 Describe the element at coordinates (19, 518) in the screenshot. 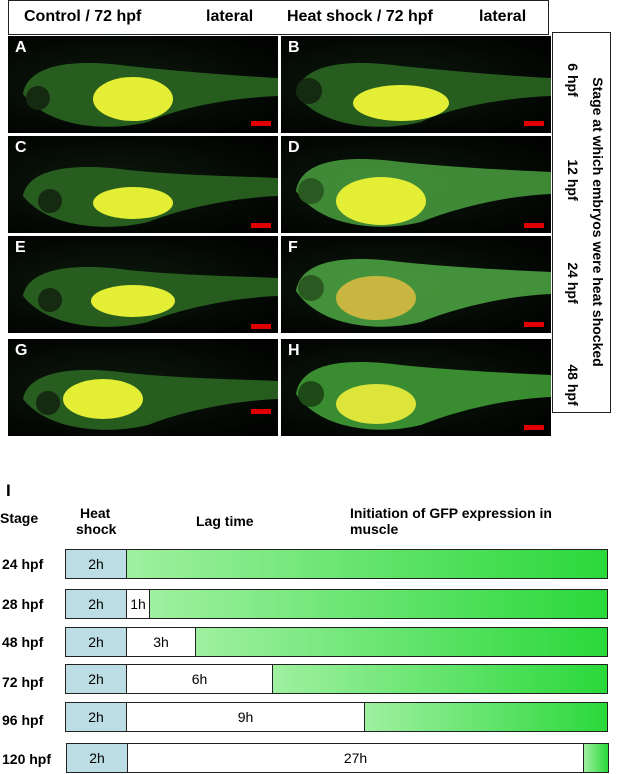

I see `stage-column-header: Stage` at that location.